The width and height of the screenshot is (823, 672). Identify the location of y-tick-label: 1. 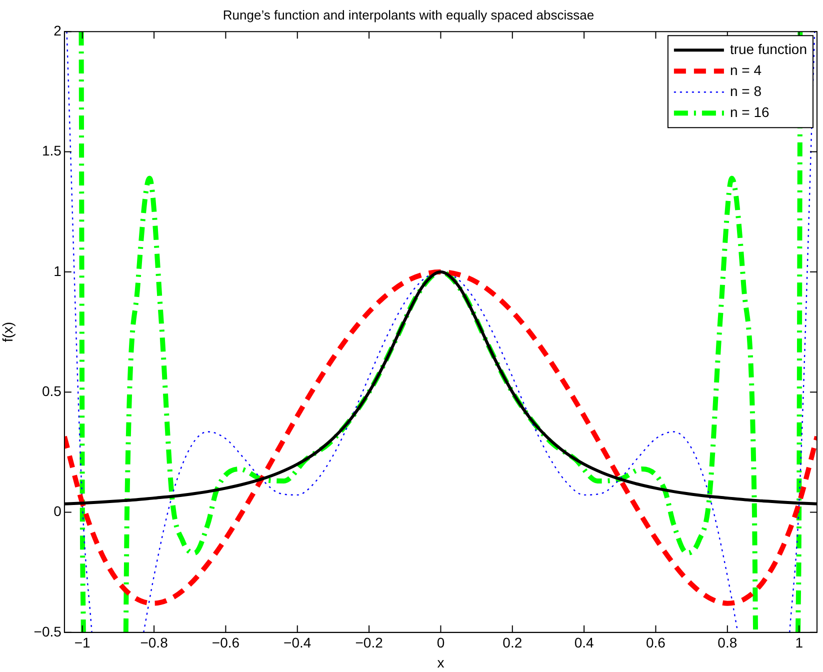
(58, 270).